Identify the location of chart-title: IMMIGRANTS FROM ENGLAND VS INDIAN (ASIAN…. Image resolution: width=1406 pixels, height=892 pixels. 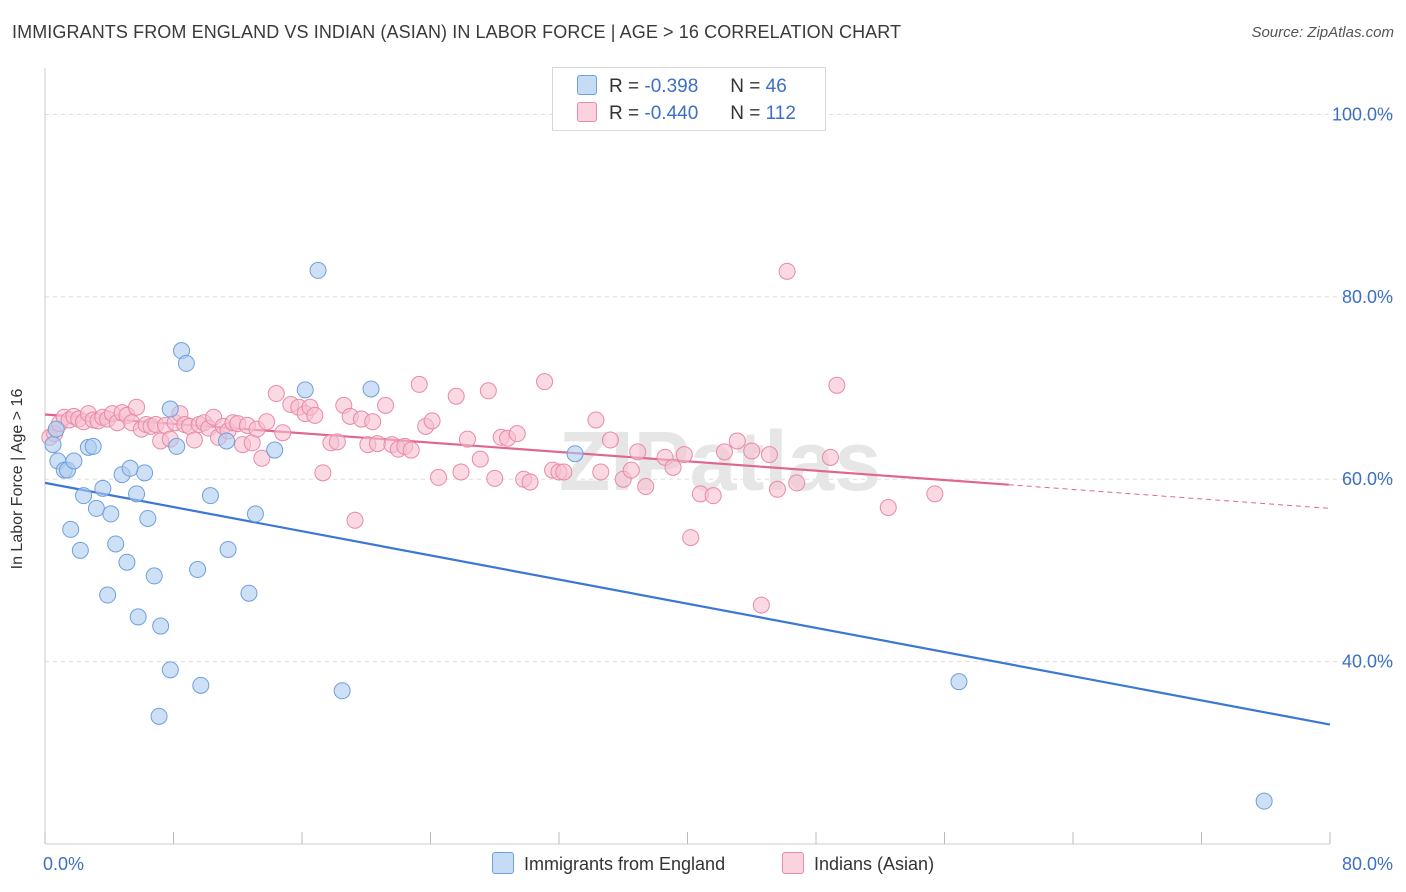
(457, 32).